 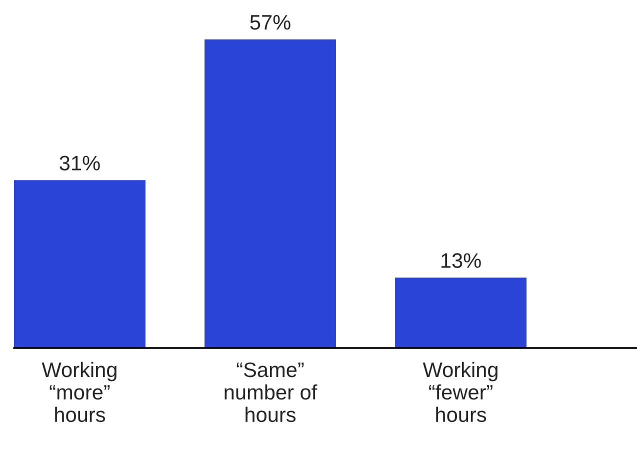 What do you see at coordinates (80, 163) in the screenshot?
I see `data-label: 31%` at bounding box center [80, 163].